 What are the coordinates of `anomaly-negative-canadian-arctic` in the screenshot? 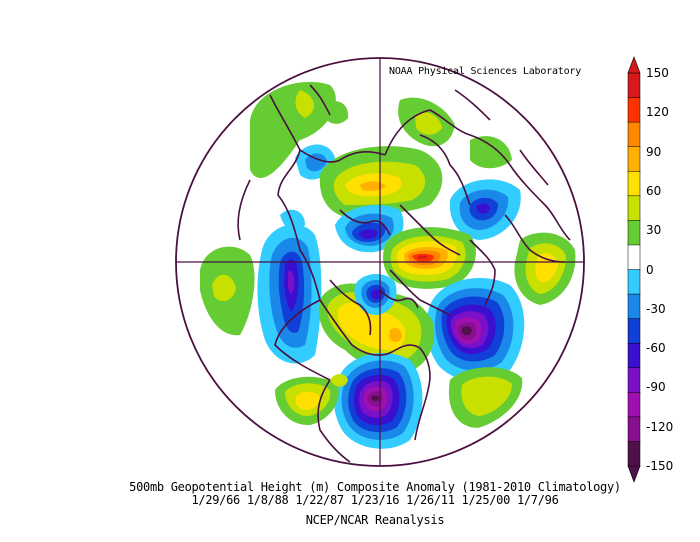 It's located at (375, 295).